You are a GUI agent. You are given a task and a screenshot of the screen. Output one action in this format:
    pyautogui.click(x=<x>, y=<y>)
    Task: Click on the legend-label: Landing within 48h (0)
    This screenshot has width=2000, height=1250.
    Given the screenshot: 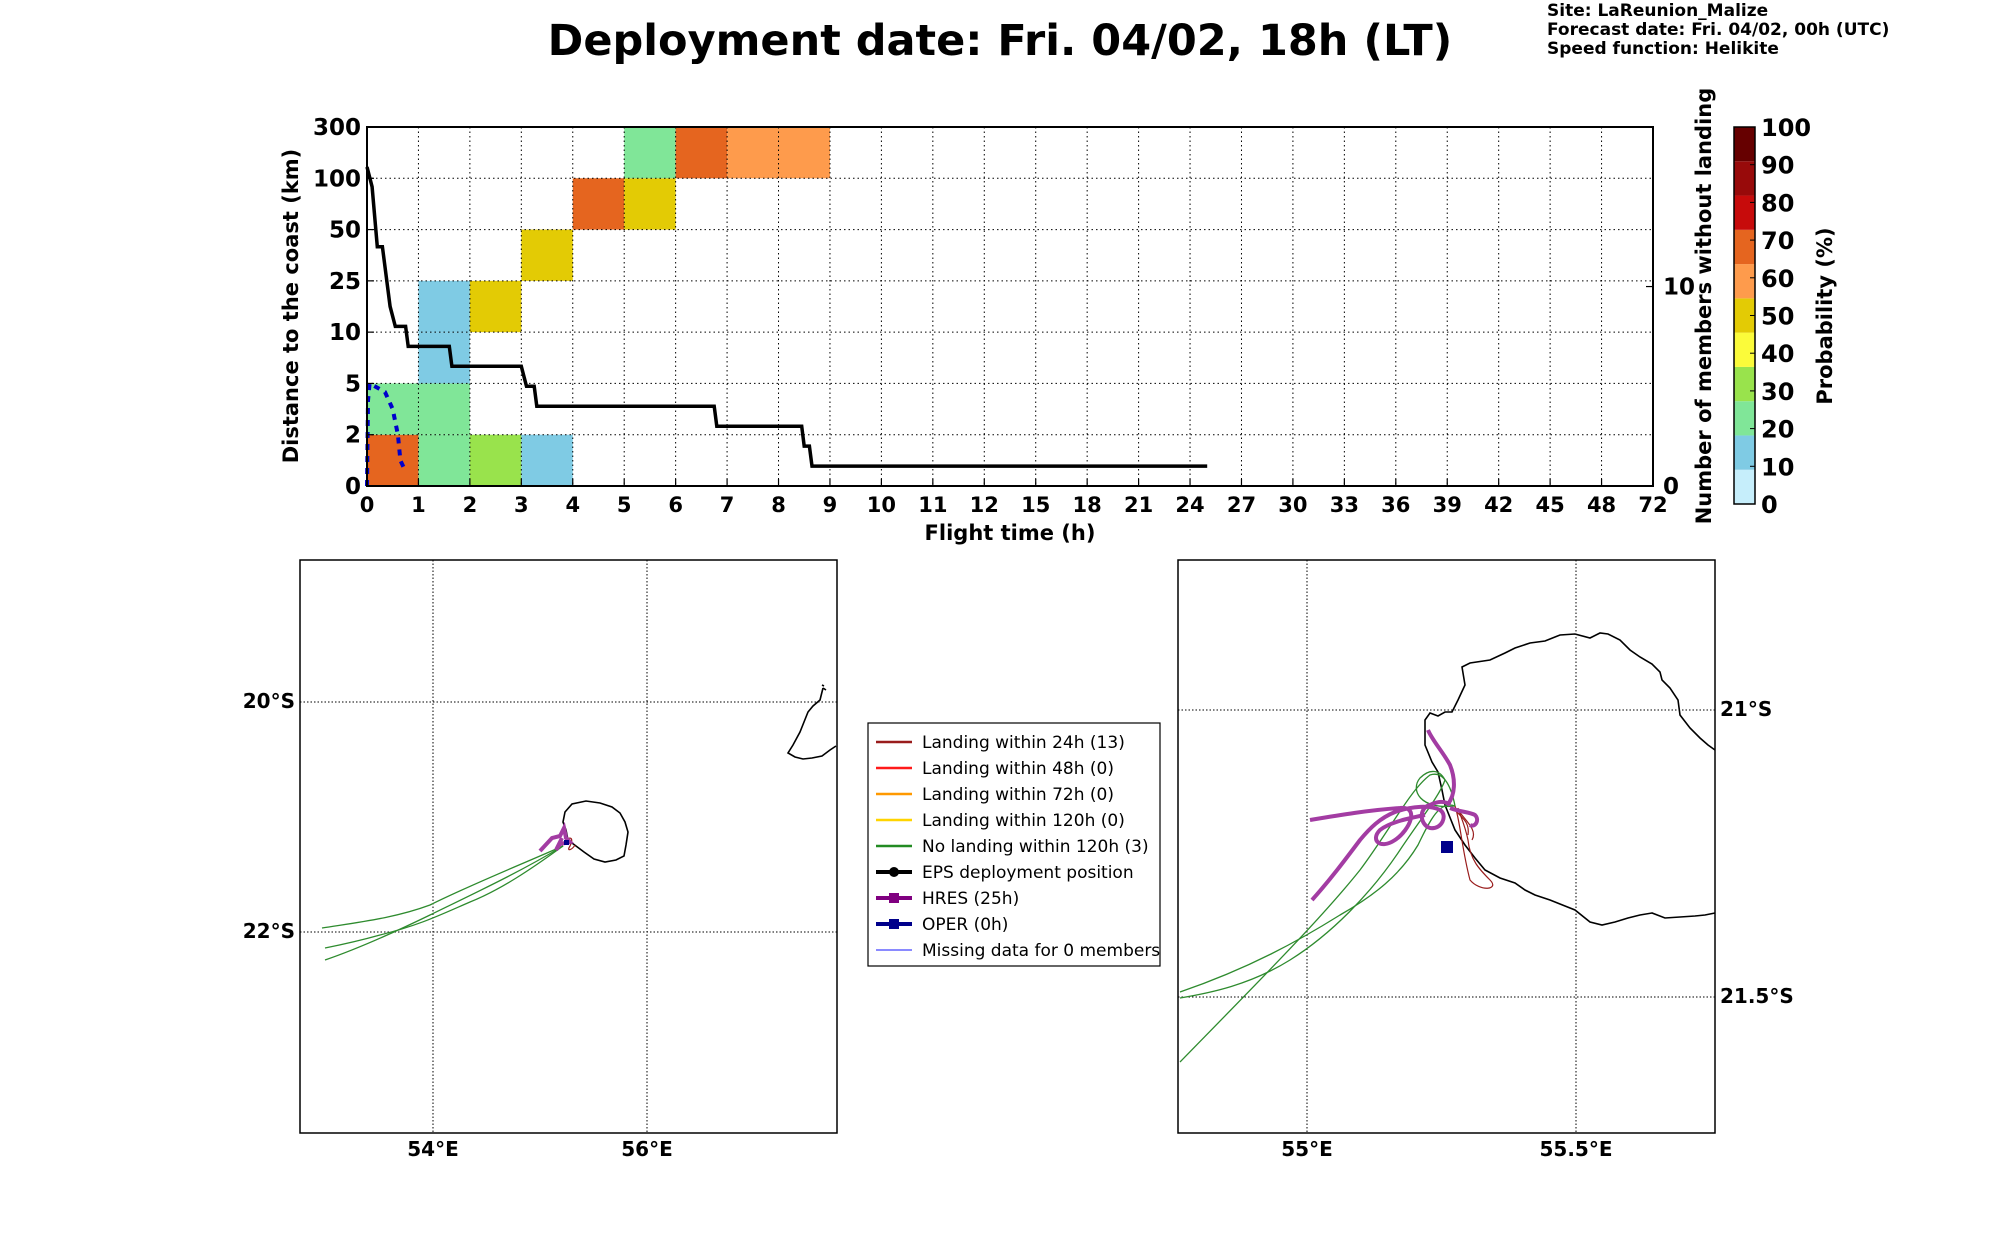 What is the action you would take?
    pyautogui.click(x=1018, y=769)
    